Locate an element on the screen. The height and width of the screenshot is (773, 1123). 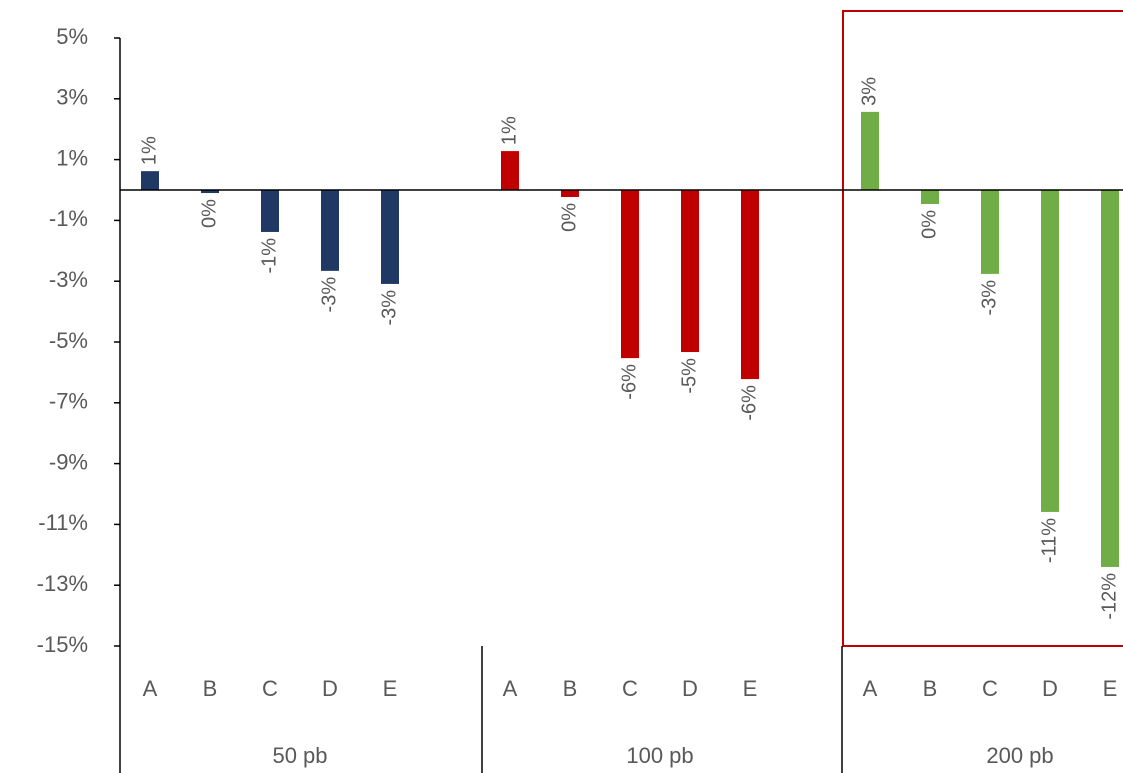
y-tick-label: -11% is located at coordinates (63, 522).